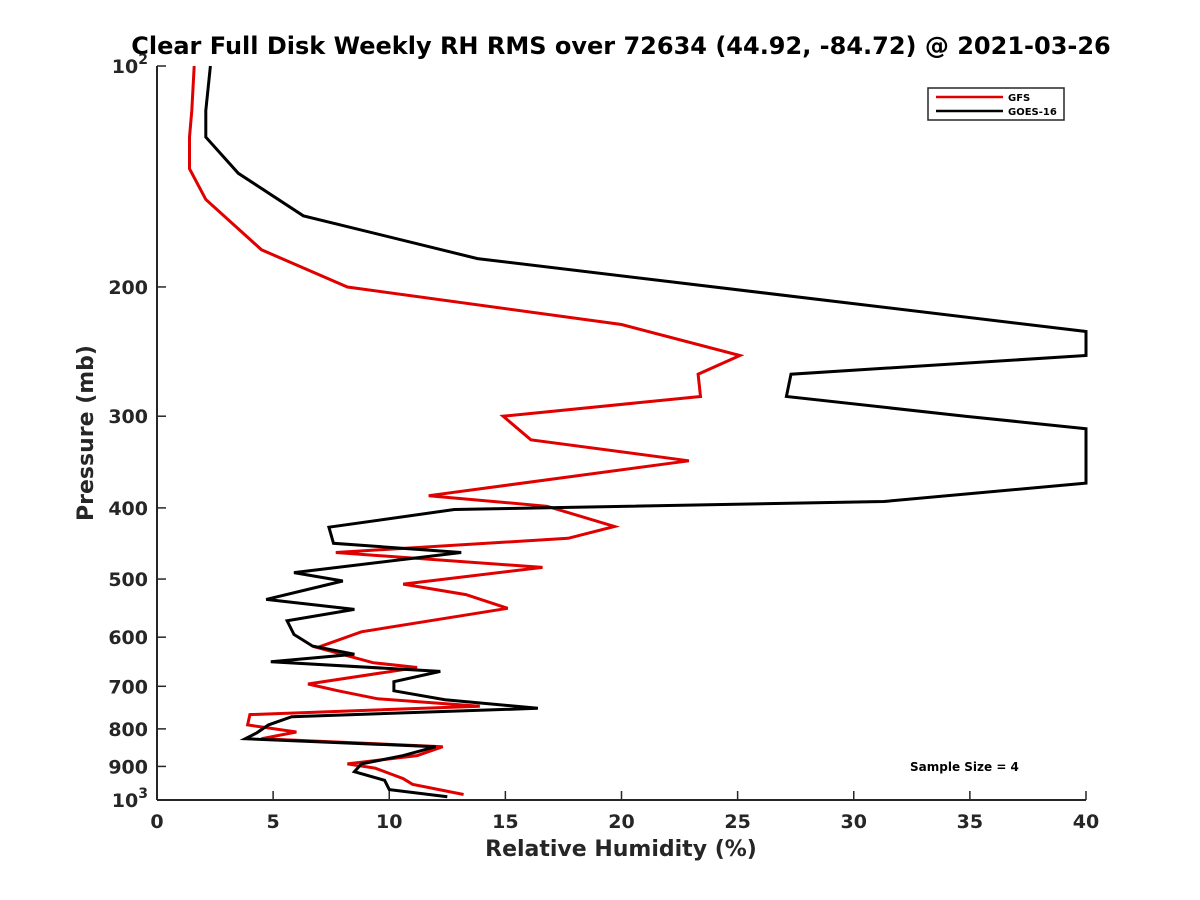 The height and width of the screenshot is (900, 1200). Describe the element at coordinates (1019, 98) in the screenshot. I see `legend-label-gfs: GFS` at that location.